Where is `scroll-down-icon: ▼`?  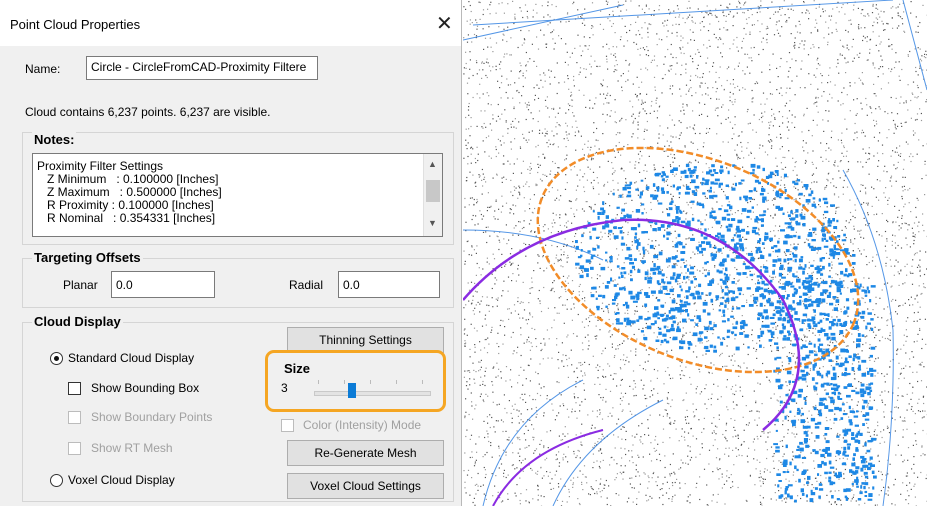 scroll-down-icon: ▼ is located at coordinates (432, 223).